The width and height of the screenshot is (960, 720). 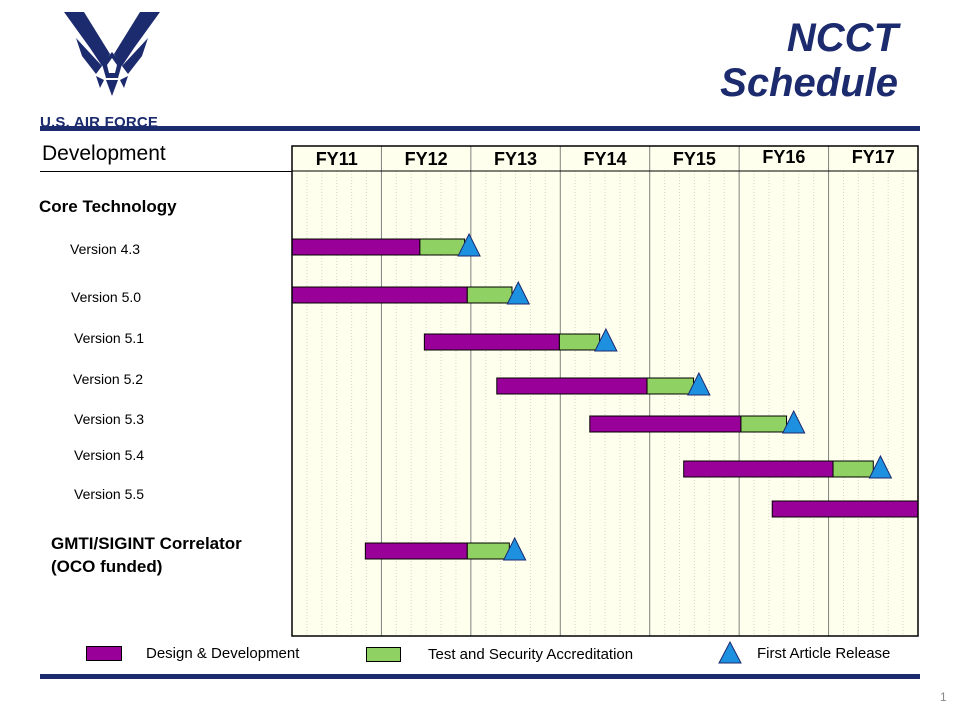 What do you see at coordinates (166, 171) in the screenshot?
I see `section-underline` at bounding box center [166, 171].